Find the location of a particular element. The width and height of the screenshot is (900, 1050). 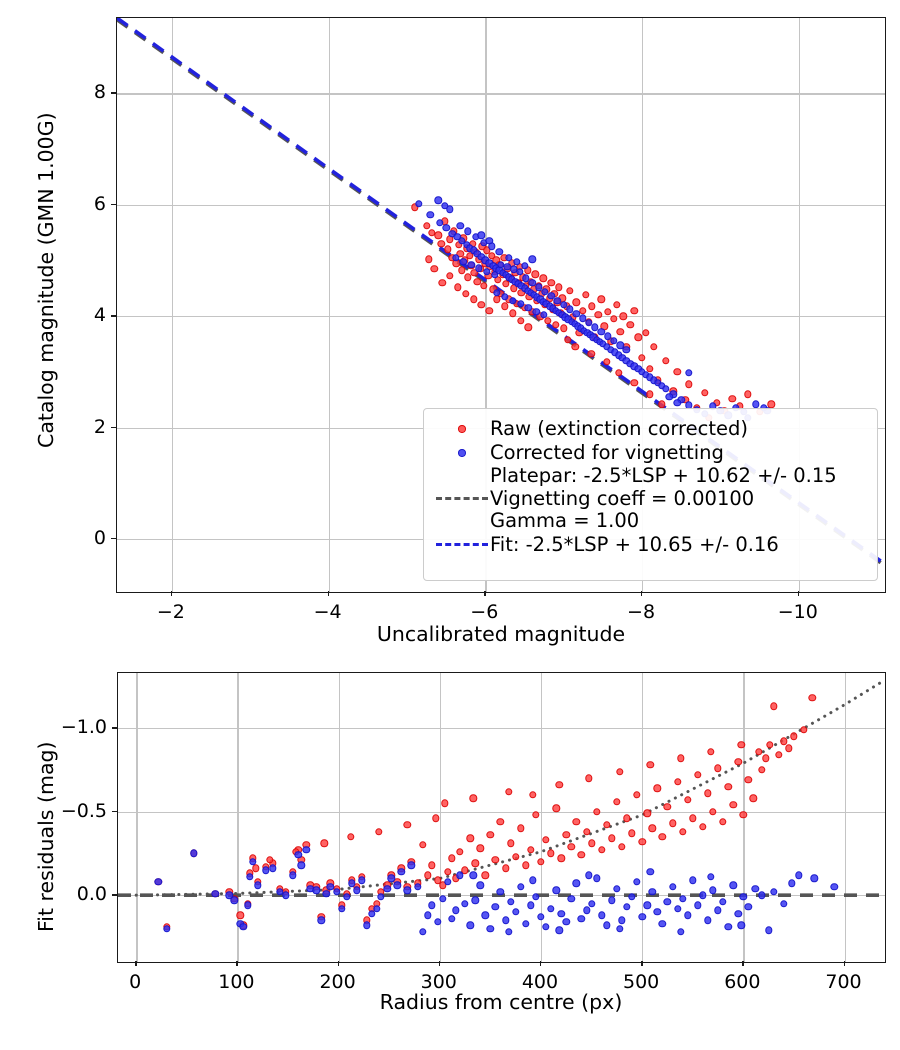

legend-item-corrected: Corrected for vignetting is located at coordinates (649, 453).